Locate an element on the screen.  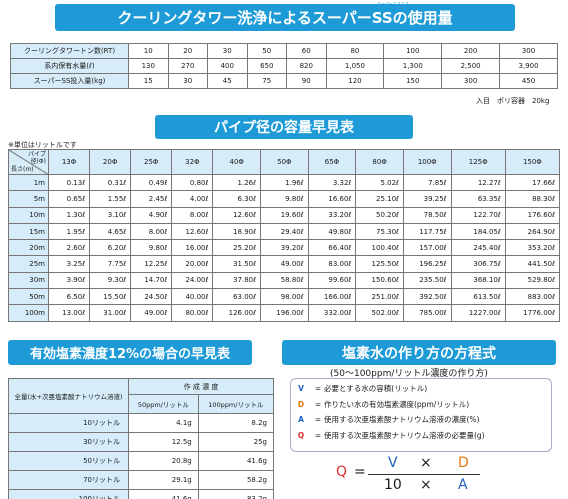
pipe-capacity-cell: 100.40ℓ is located at coordinates (379, 248).